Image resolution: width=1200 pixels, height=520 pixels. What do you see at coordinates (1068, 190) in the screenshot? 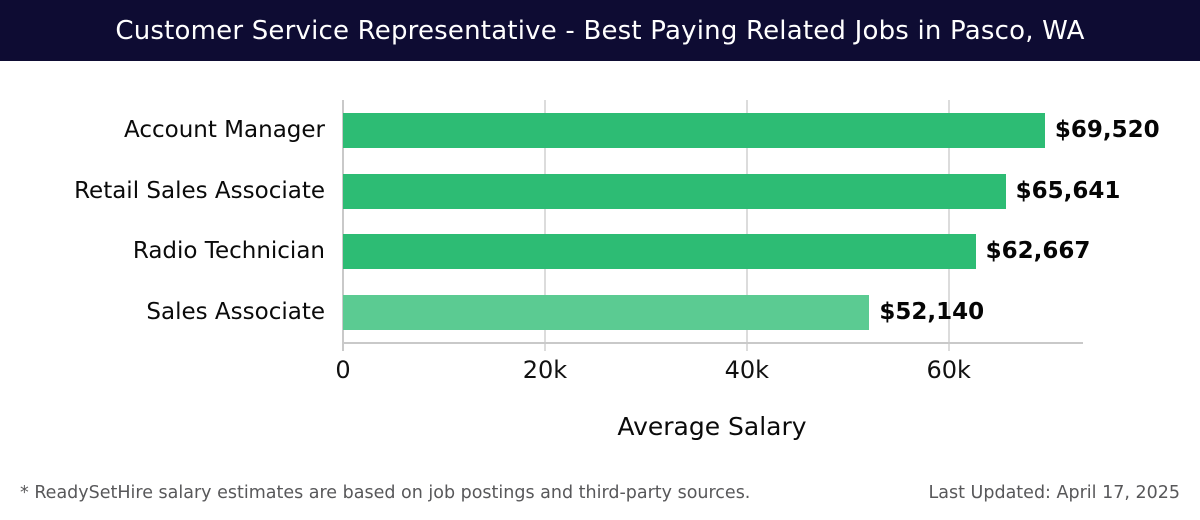
I see `bar-value-label: $65,641` at bounding box center [1068, 190].